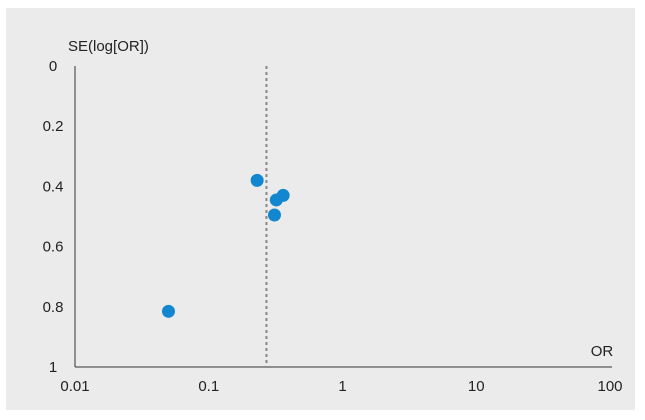 The width and height of the screenshot is (645, 420). Describe the element at coordinates (342, 386) in the screenshot. I see `x-tick-label: 1` at that location.